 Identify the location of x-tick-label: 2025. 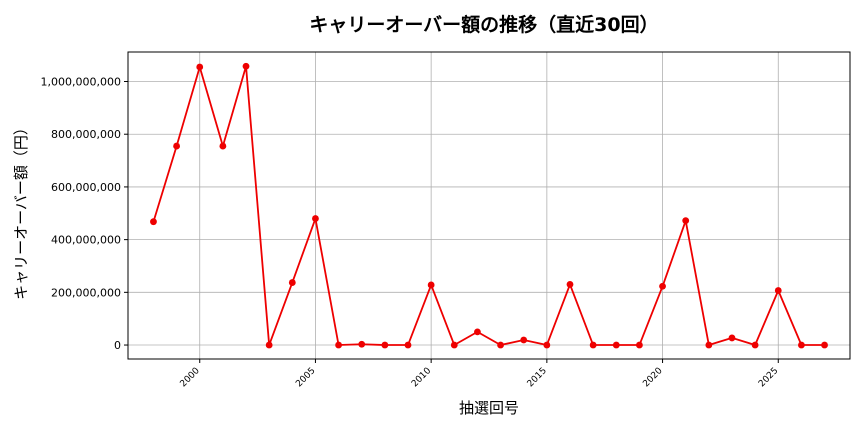
(768, 377).